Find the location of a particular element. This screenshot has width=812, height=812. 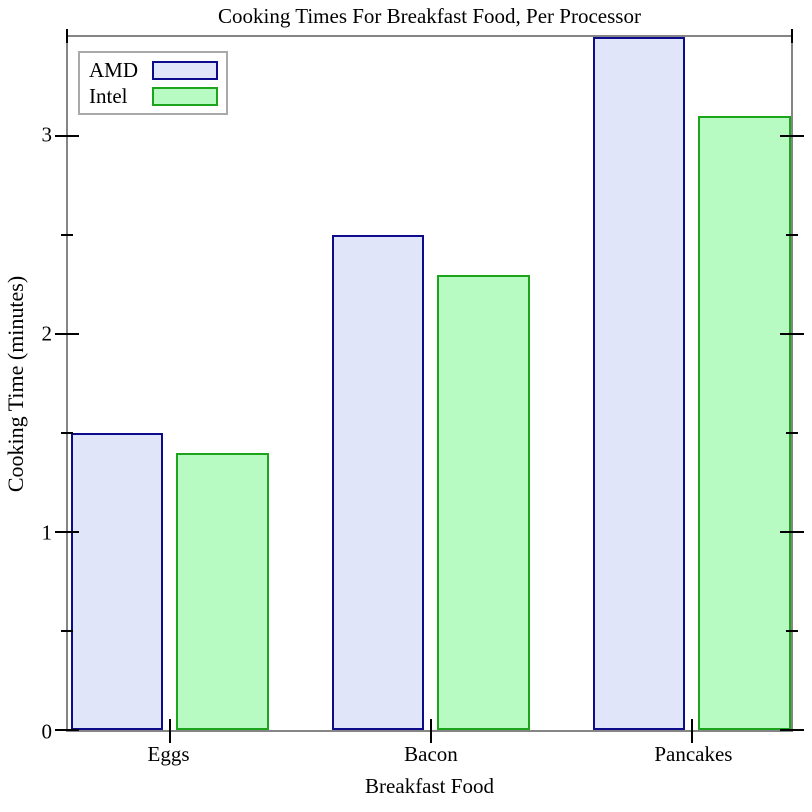

legend-swatch-amd is located at coordinates (185, 70).